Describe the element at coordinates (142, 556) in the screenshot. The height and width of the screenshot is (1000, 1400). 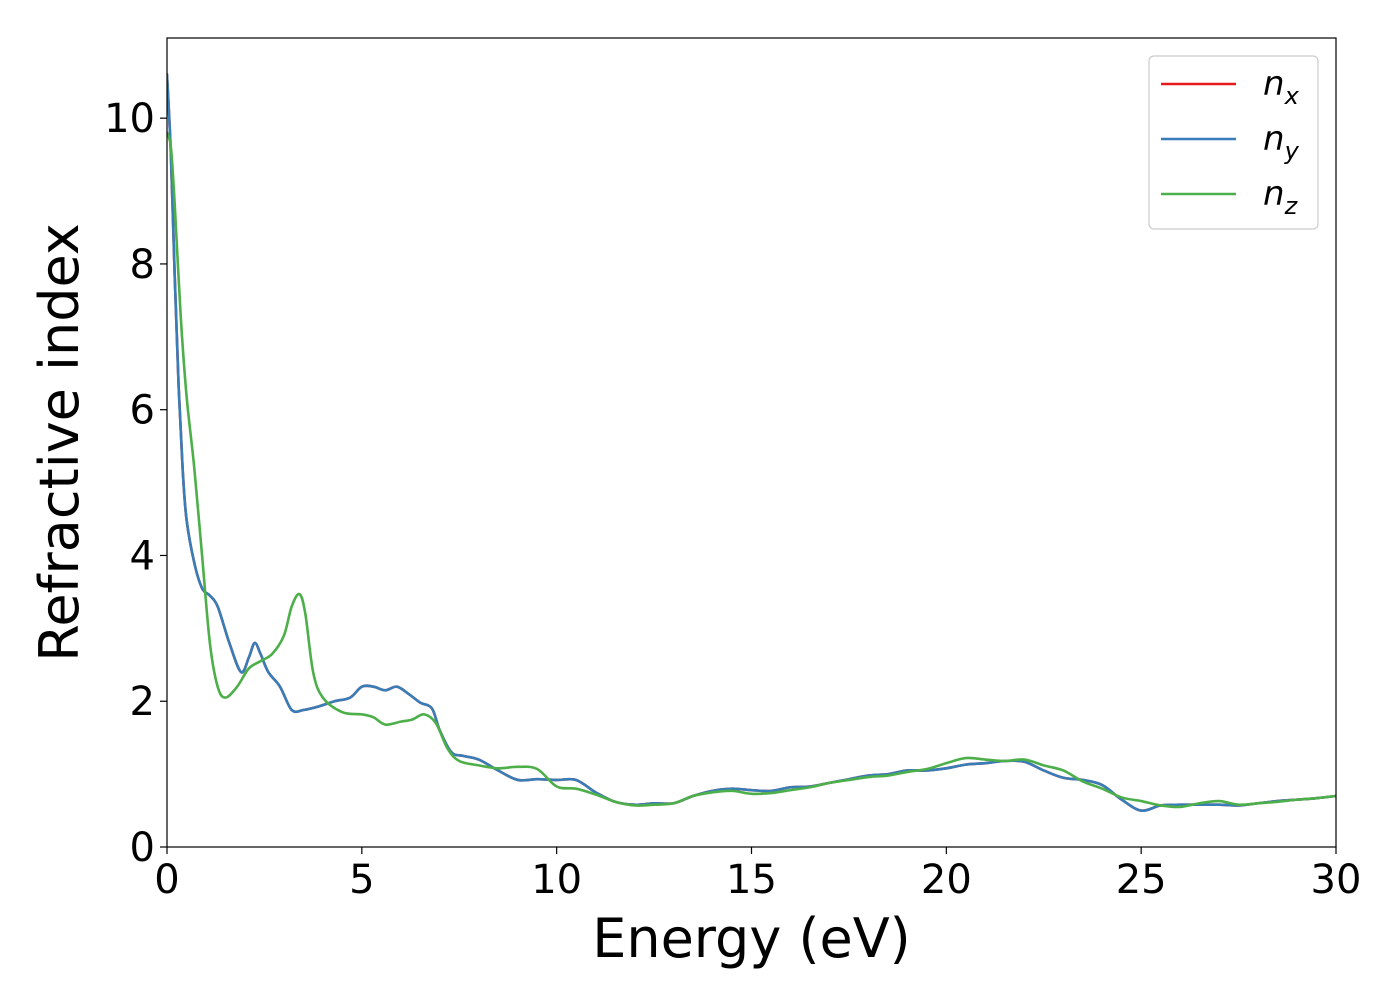
I see `y-tick-label: 4` at that location.